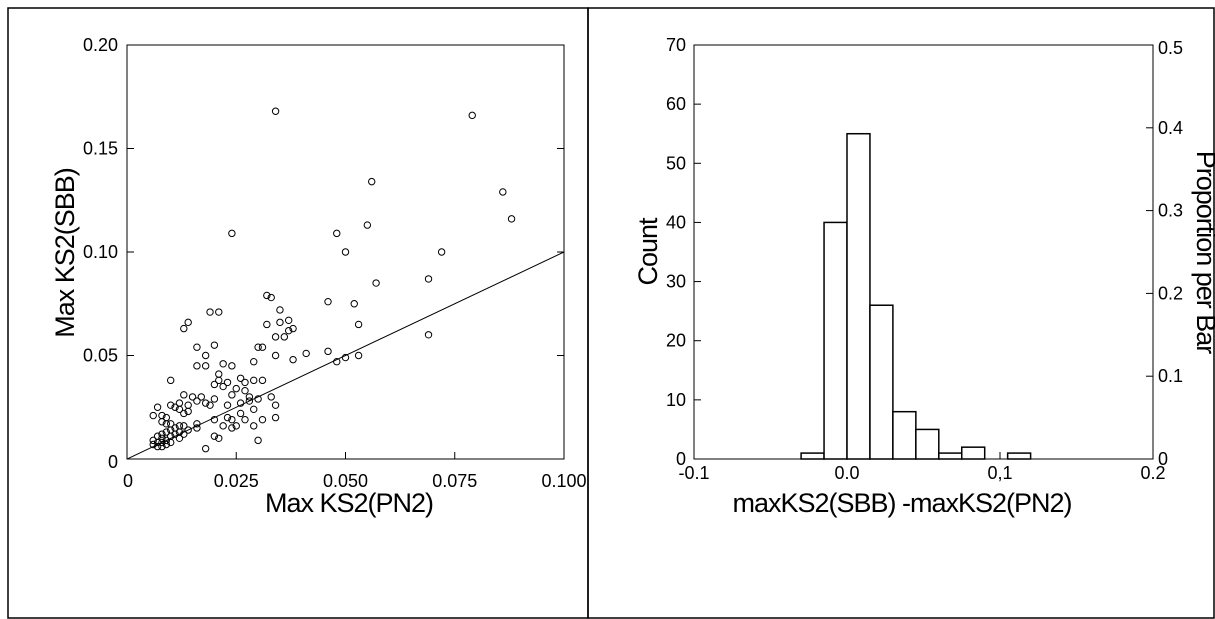 This screenshot has width=1215, height=619. What do you see at coordinates (1170, 293) in the screenshot?
I see `histogram-y2-tick-label: 0.2` at bounding box center [1170, 293].